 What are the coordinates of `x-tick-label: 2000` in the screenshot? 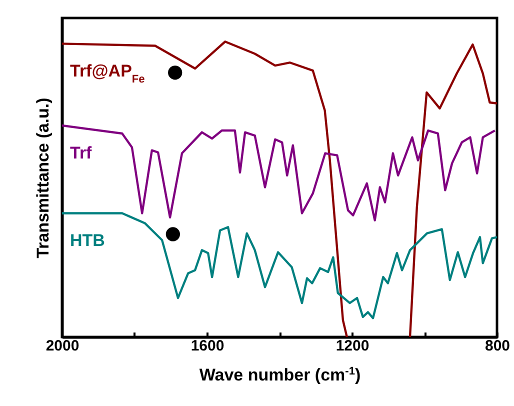 It's located at (63, 346).